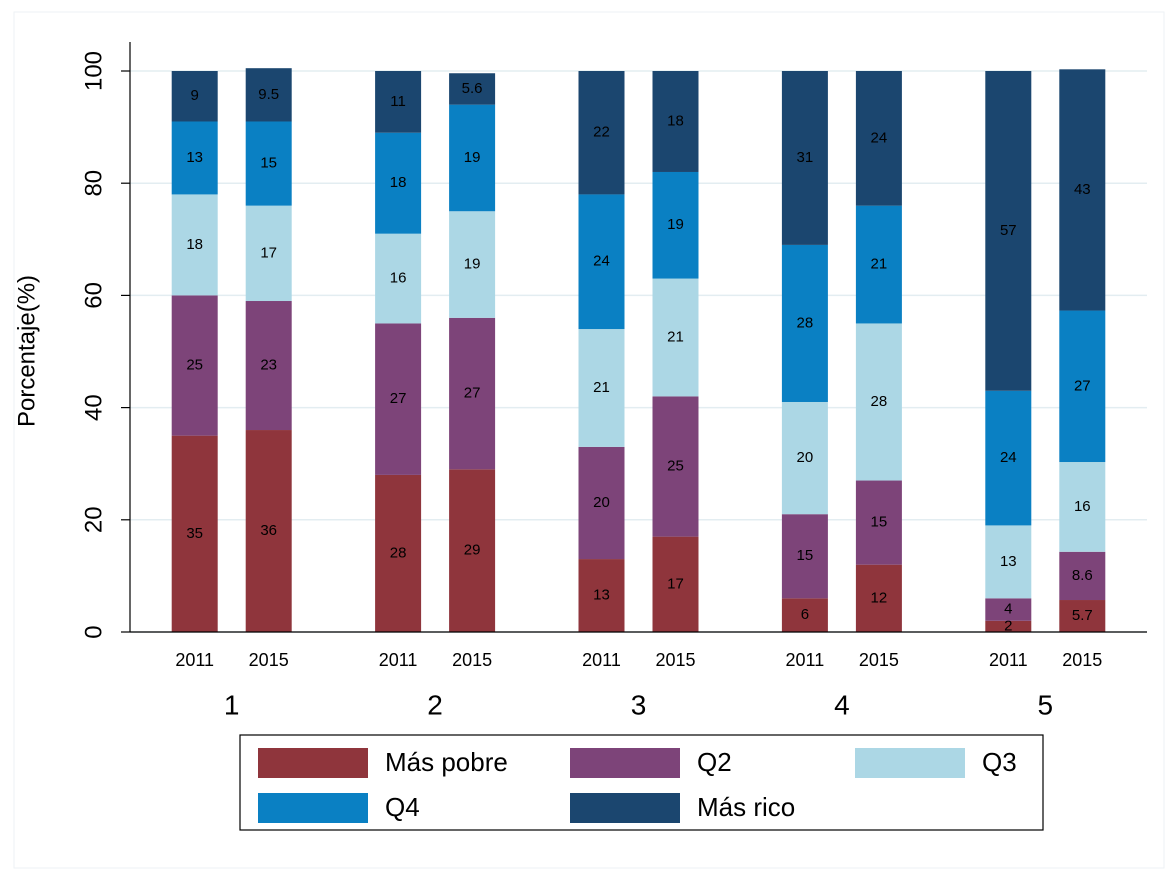  What do you see at coordinates (402, 807) in the screenshot?
I see `legend-label: Q4` at bounding box center [402, 807].